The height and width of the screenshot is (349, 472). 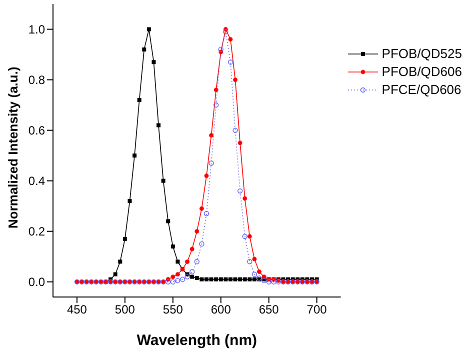 What do you see at coordinates (37, 80) in the screenshot?
I see `y-tick-label: 0.8` at bounding box center [37, 80].